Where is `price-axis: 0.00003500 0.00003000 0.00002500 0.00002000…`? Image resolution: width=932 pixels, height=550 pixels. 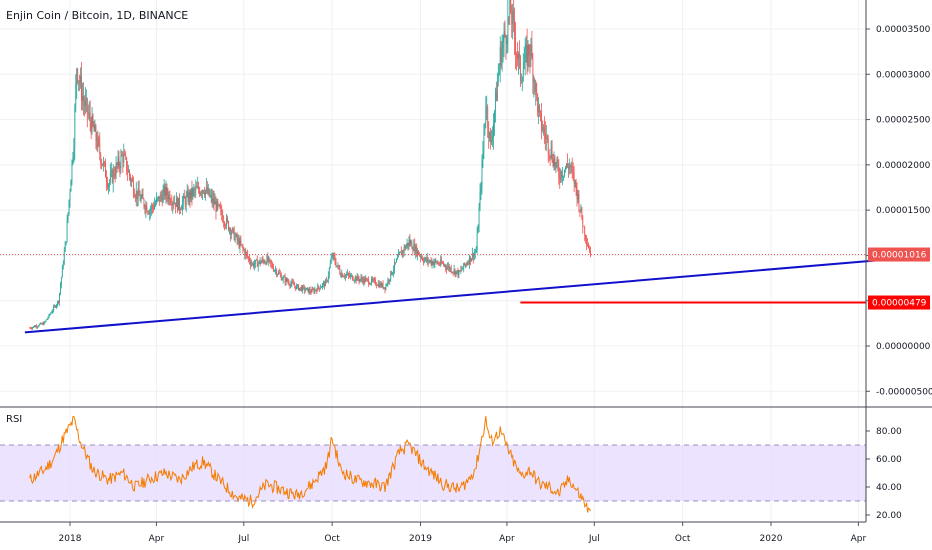 price-axis: 0.00003500 0.00003000 0.00002500 0.00002000… is located at coordinates (899, 211).